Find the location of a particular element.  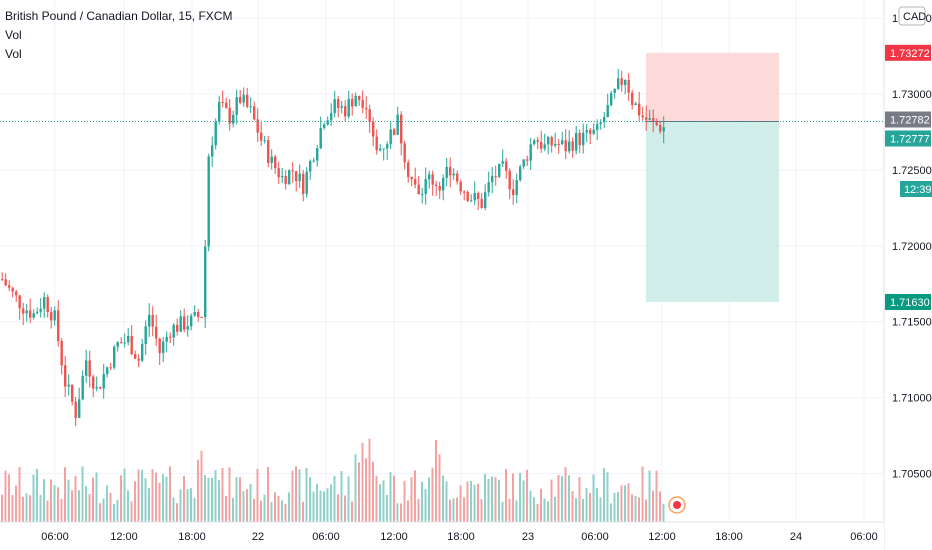

volume-indicator-label: Vol is located at coordinates (13, 35).